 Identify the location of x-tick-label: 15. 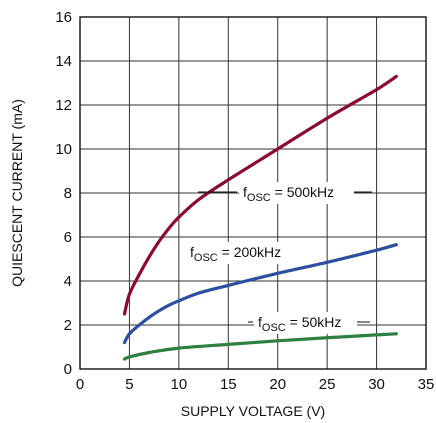
(228, 384).